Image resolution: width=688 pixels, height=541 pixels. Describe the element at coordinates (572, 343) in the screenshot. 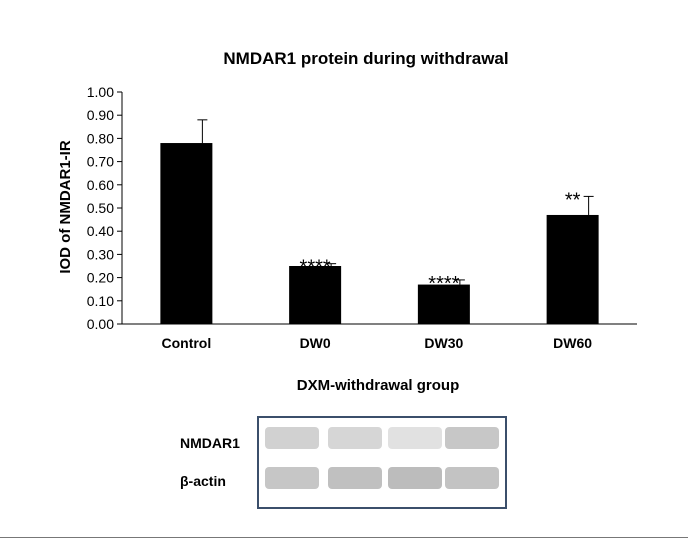

I see `x-tick-label: DW60` at that location.